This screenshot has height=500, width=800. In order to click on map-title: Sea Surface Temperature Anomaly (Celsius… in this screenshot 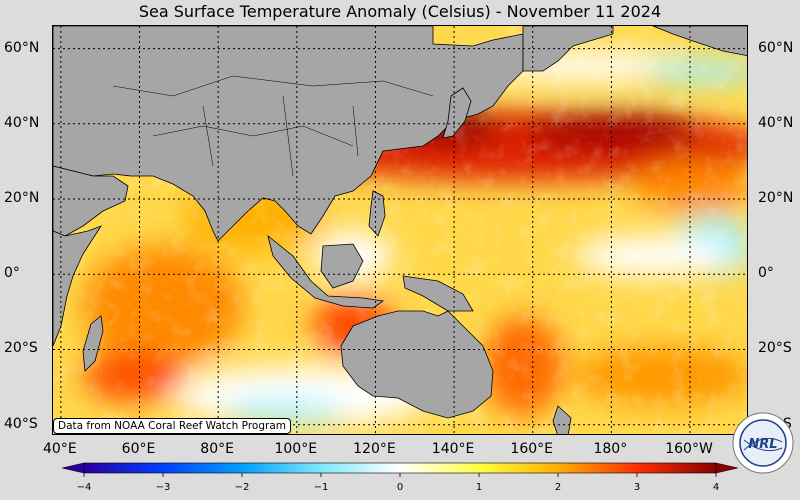, I will do `click(400, 11)`.